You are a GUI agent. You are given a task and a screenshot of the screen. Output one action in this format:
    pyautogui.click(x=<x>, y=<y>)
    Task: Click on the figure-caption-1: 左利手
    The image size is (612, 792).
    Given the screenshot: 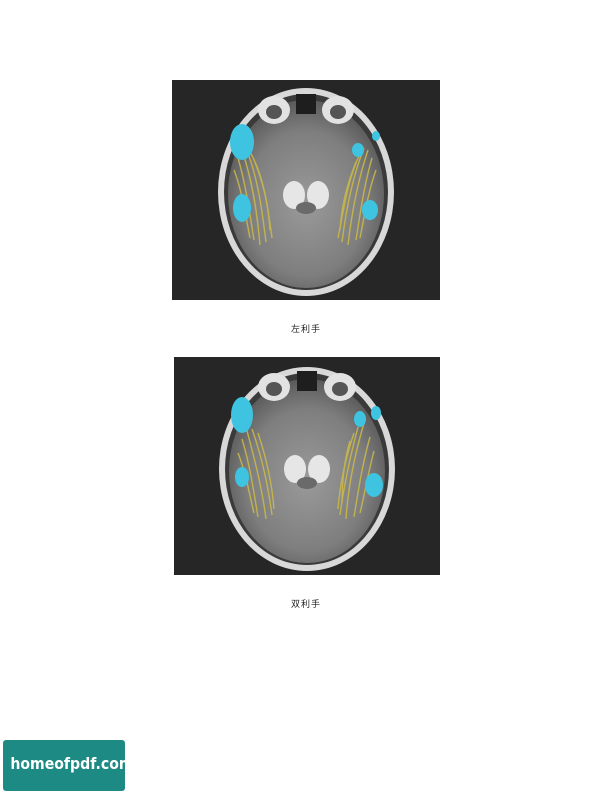 What is the action you would take?
    pyautogui.click(x=305, y=330)
    